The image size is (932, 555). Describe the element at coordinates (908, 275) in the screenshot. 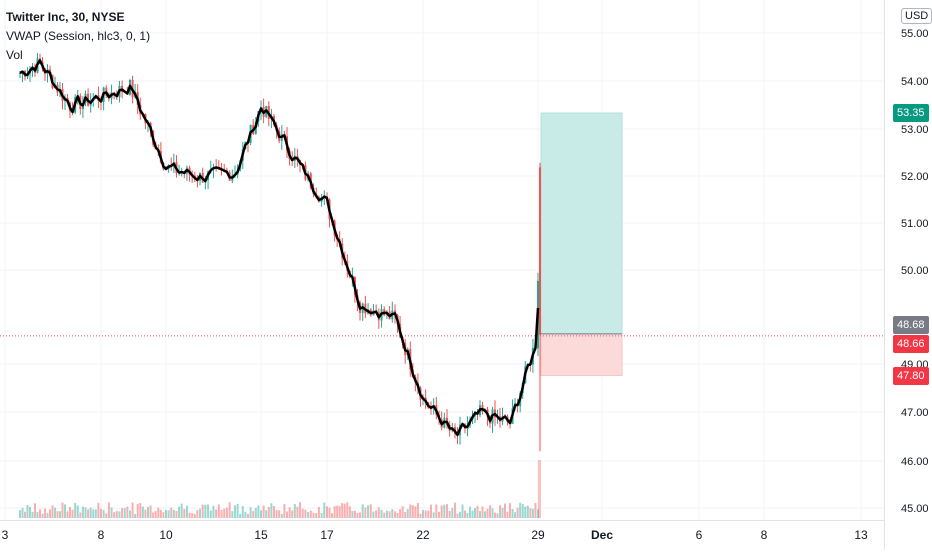

I see `price-scale` at that location.